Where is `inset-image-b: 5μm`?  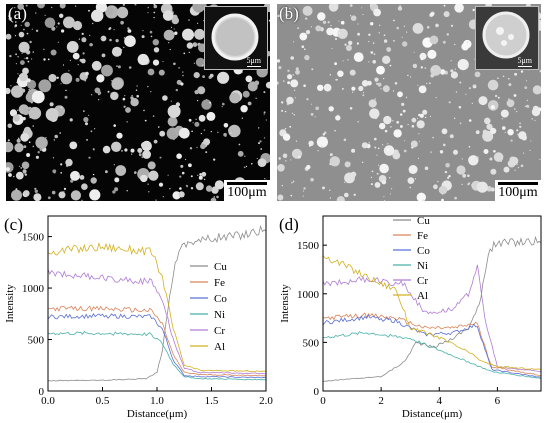
inset-image-b: 5μm is located at coordinates (507, 38).